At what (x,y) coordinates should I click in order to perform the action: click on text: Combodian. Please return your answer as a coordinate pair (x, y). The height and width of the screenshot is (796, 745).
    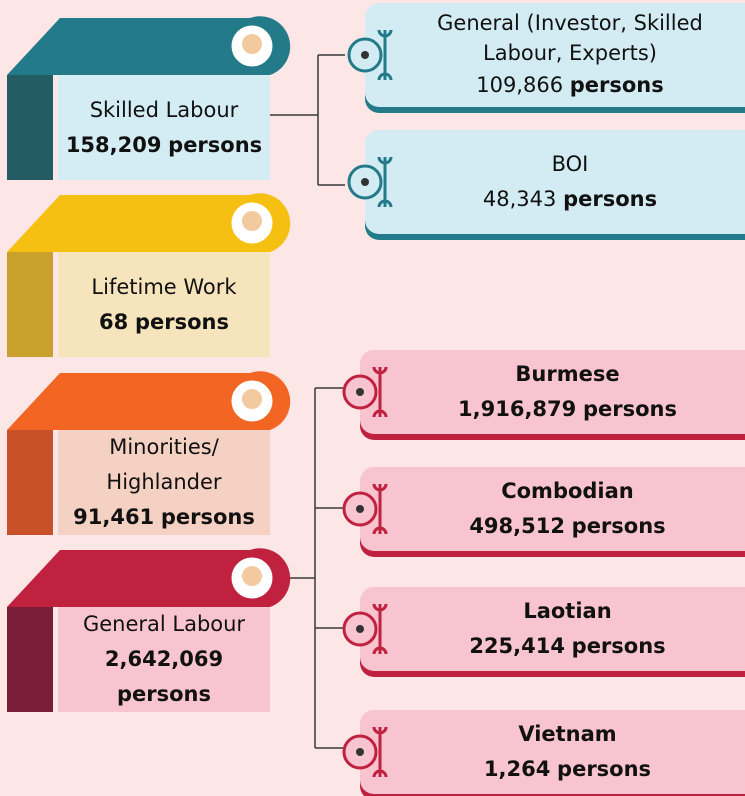
    Looking at the image, I should click on (567, 491).